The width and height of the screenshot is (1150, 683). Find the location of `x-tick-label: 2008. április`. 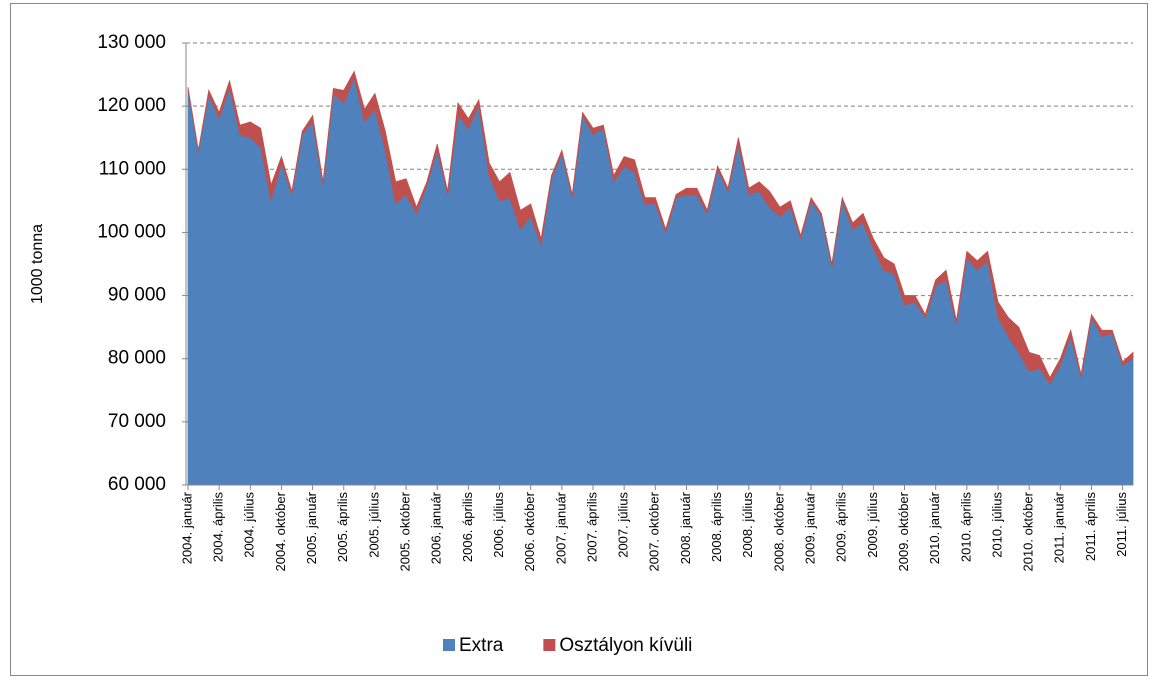

x-tick-label: 2008. április is located at coordinates (716, 527).